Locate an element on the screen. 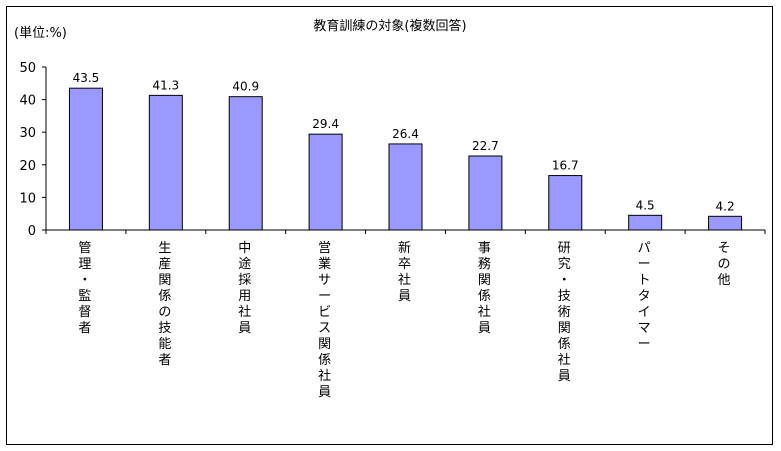 This screenshot has height=451, width=781. category-label: 管理・監督者 is located at coordinates (84, 288).